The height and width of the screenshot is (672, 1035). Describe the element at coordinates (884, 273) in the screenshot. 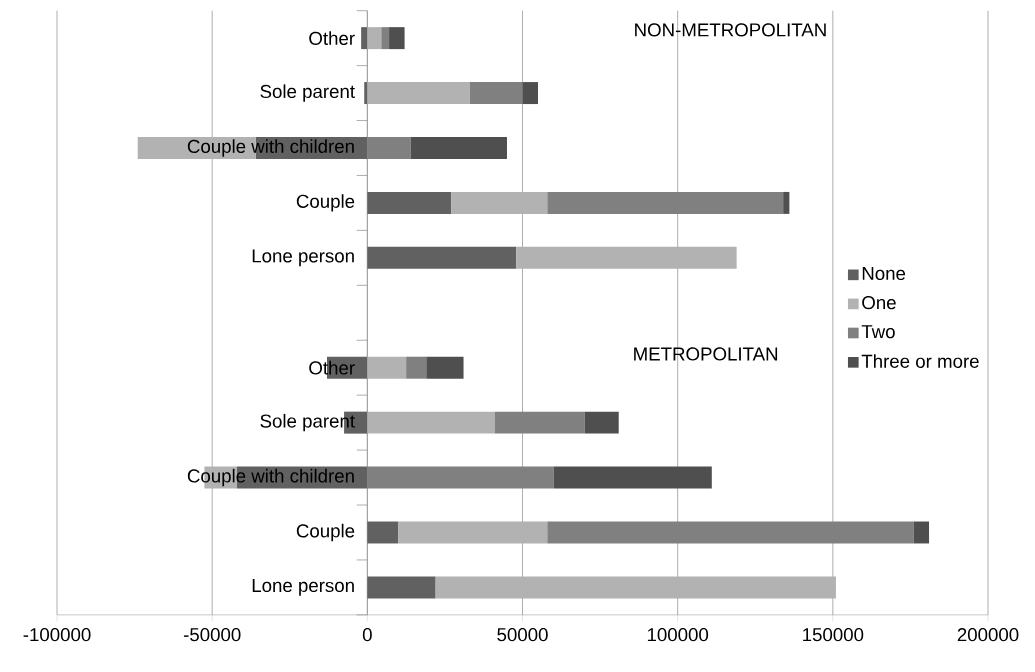

I see `legend-label: None` at that location.